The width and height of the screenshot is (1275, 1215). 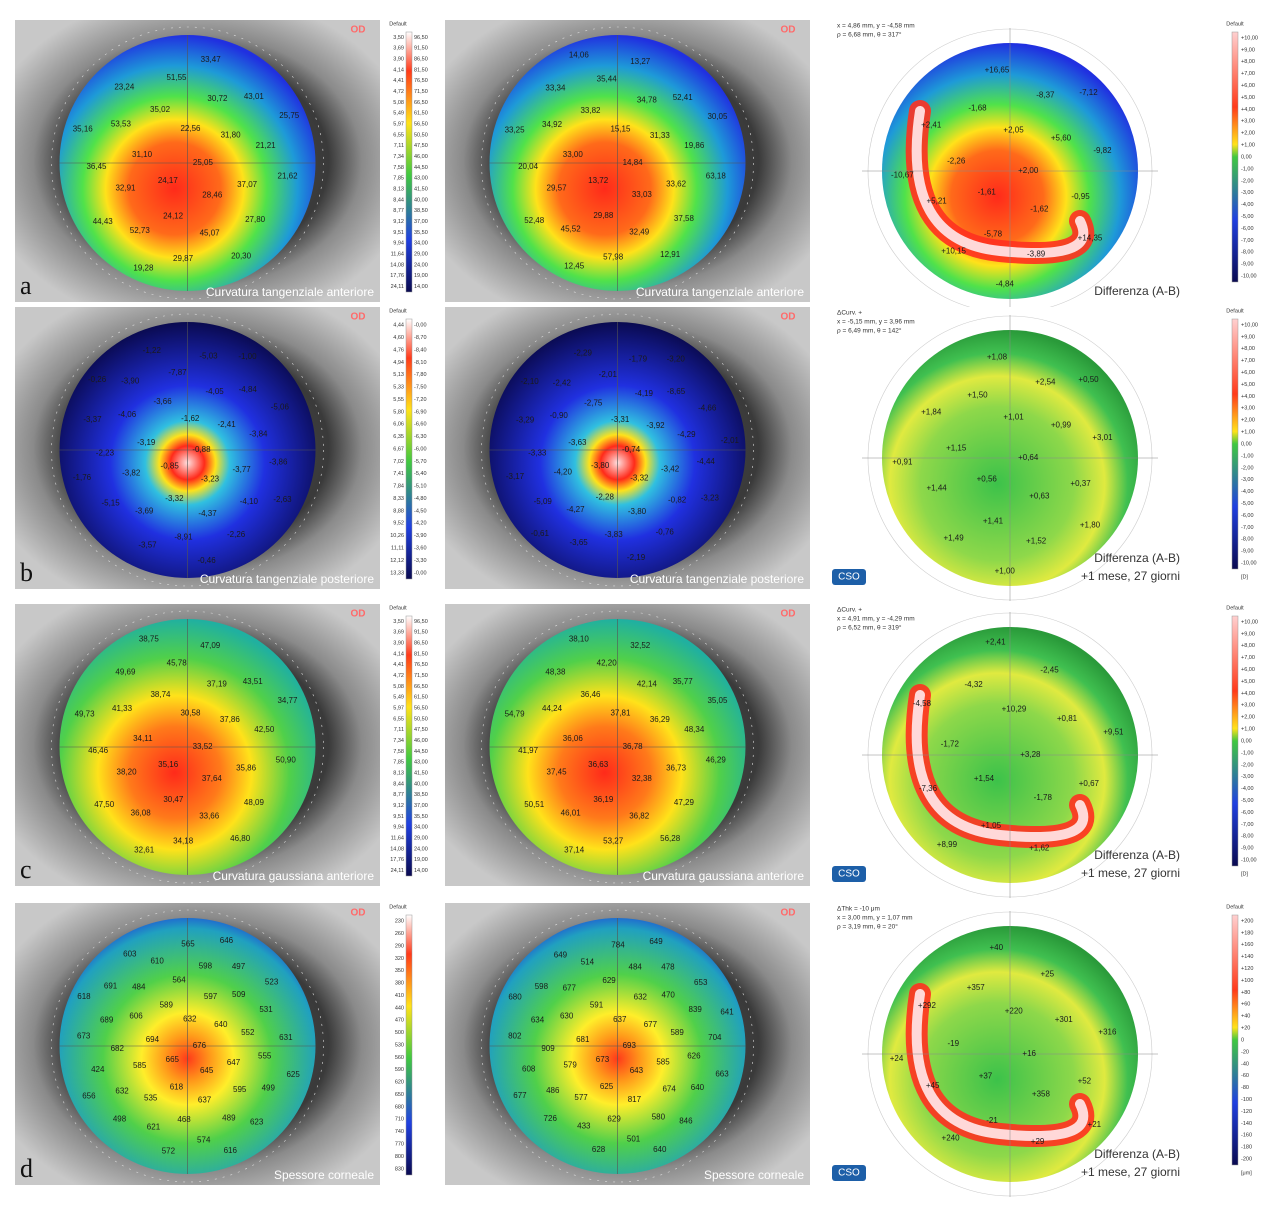 I want to click on map-value: 629, so click(x=614, y=1118).